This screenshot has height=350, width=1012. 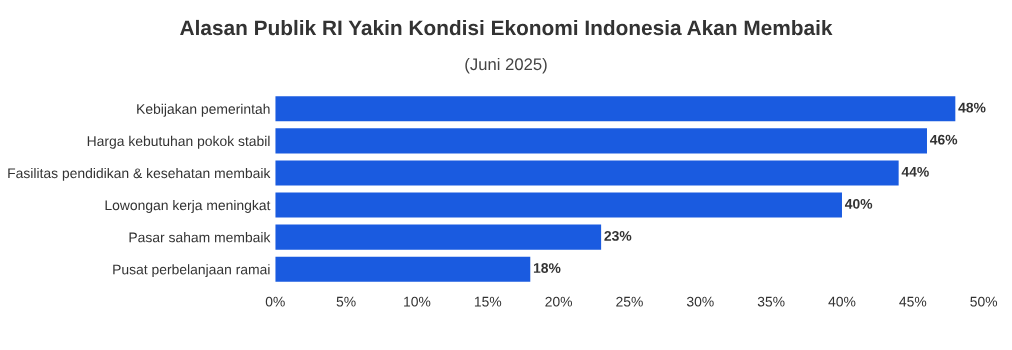 What do you see at coordinates (203, 110) in the screenshot?
I see `y-tick-label: Kebijakan pemerintah` at bounding box center [203, 110].